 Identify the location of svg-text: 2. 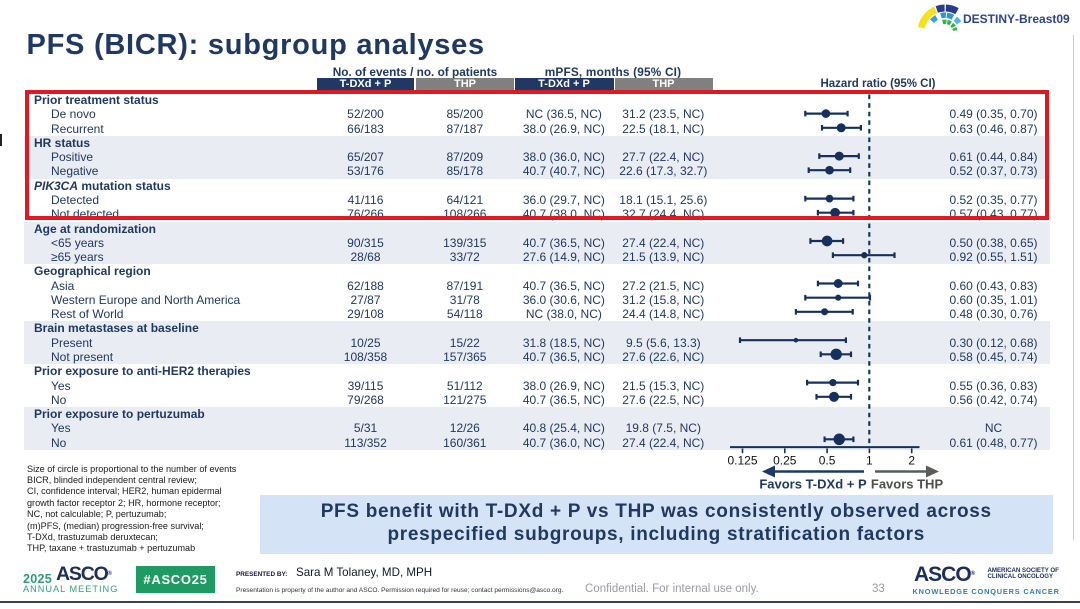
(911, 461).